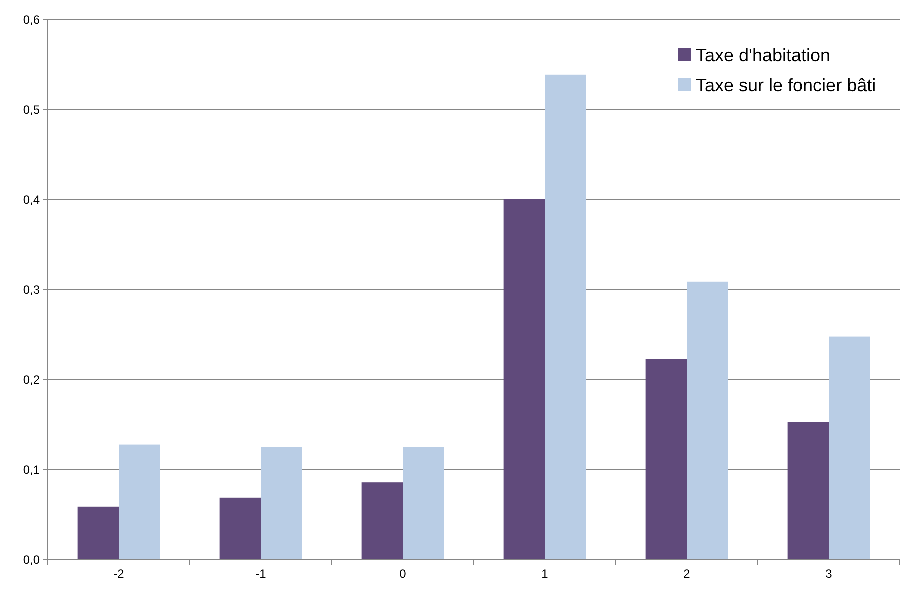 Image resolution: width=918 pixels, height=594 pixels. Describe the element at coordinates (786, 85) in the screenshot. I see `legend-label: Taxe sur le foncier bâti` at that location.